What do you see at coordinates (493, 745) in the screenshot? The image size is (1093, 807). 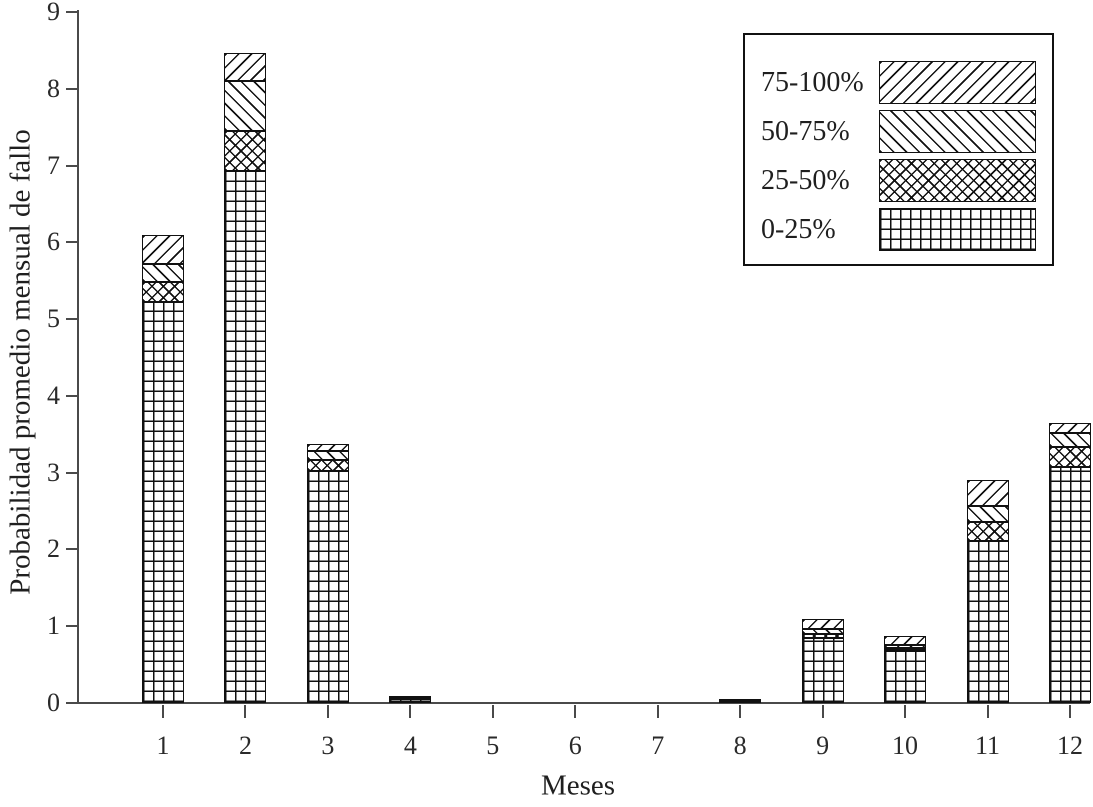 I see `x-tick-label: 5` at bounding box center [493, 745].